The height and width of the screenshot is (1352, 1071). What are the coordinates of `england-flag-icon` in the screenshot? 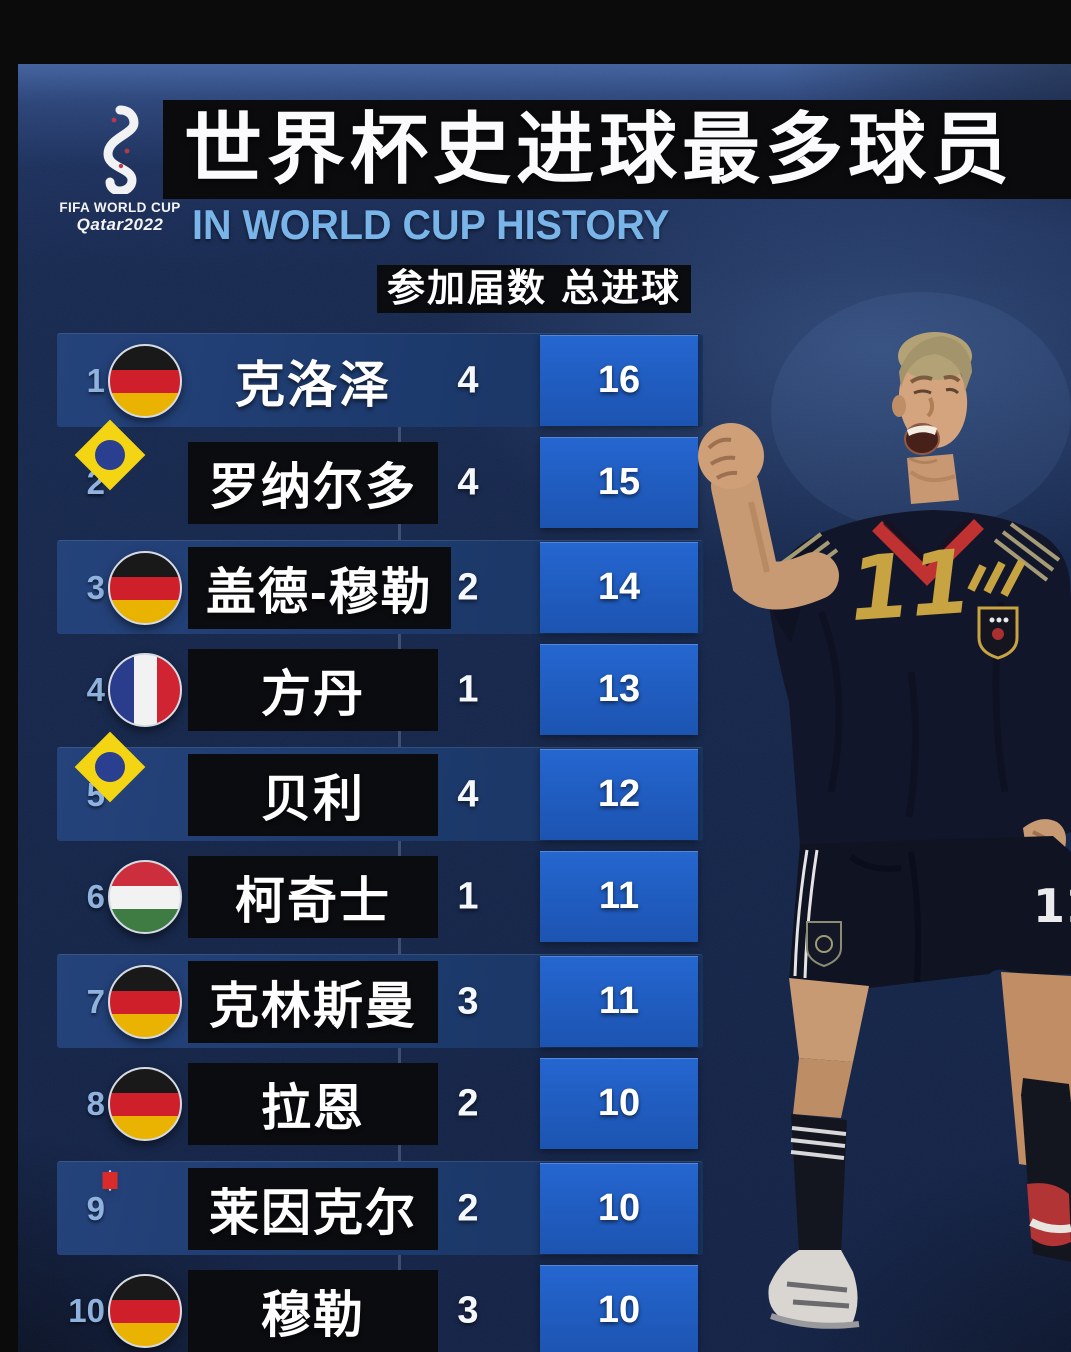 It's located at (110, 1180).